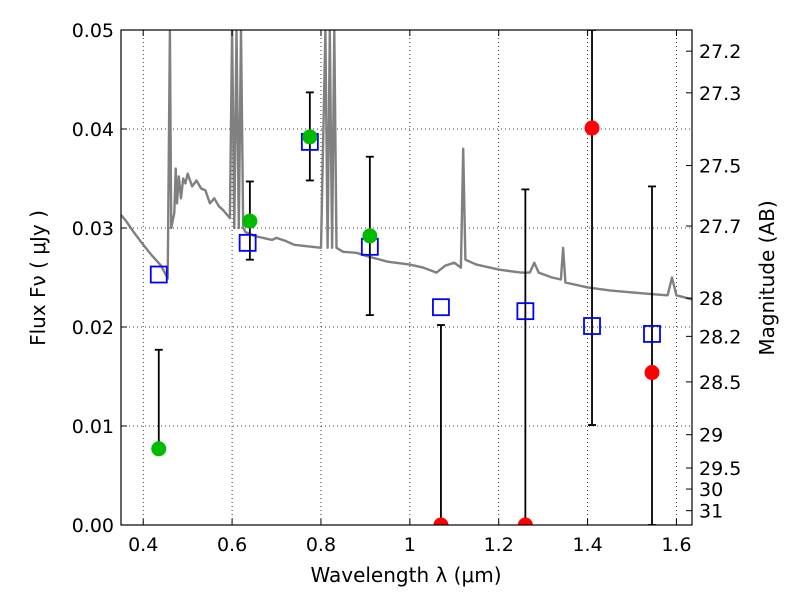 This screenshot has height=600, width=800. Describe the element at coordinates (499, 545) in the screenshot. I see `x-tick-label: 1.2` at that location.